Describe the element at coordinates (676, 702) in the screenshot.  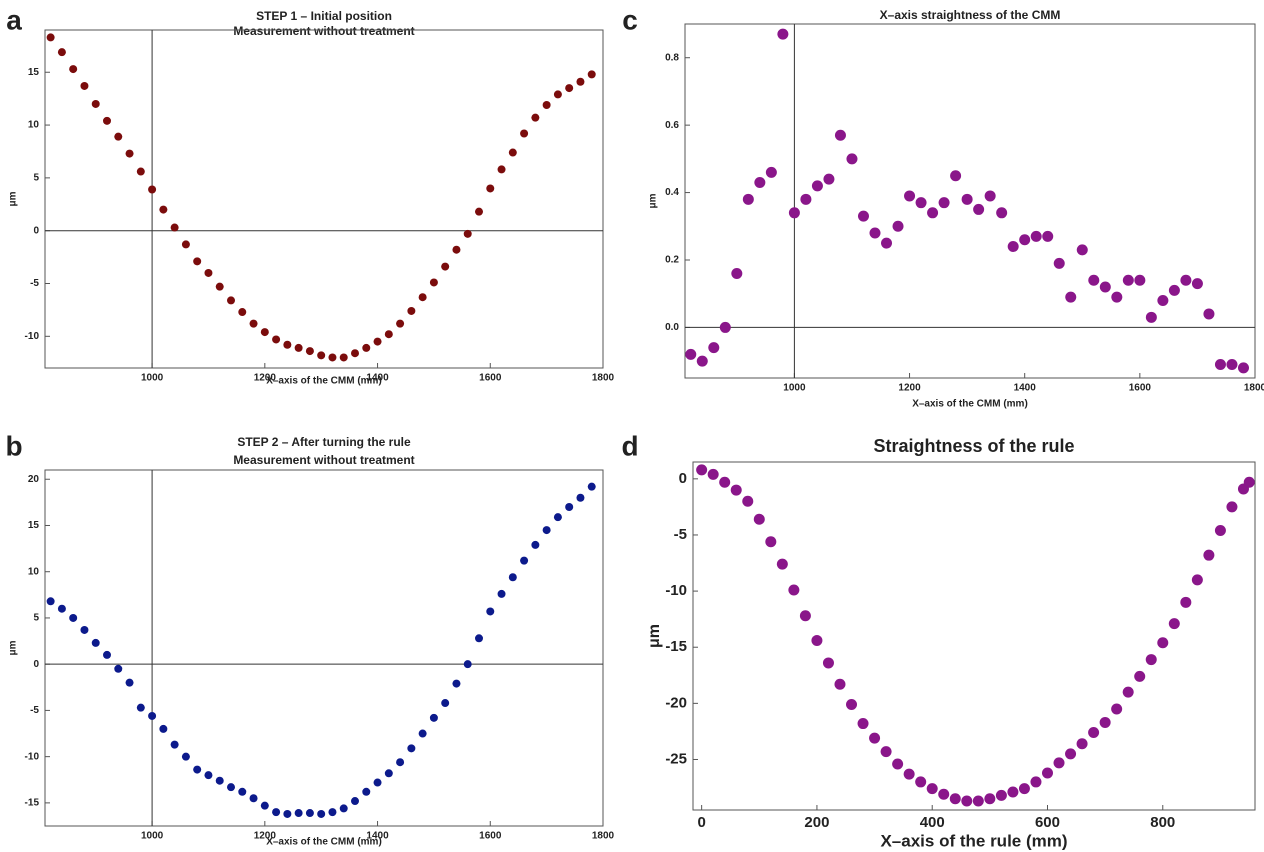
I see `y-tick-label: -20` at that location.